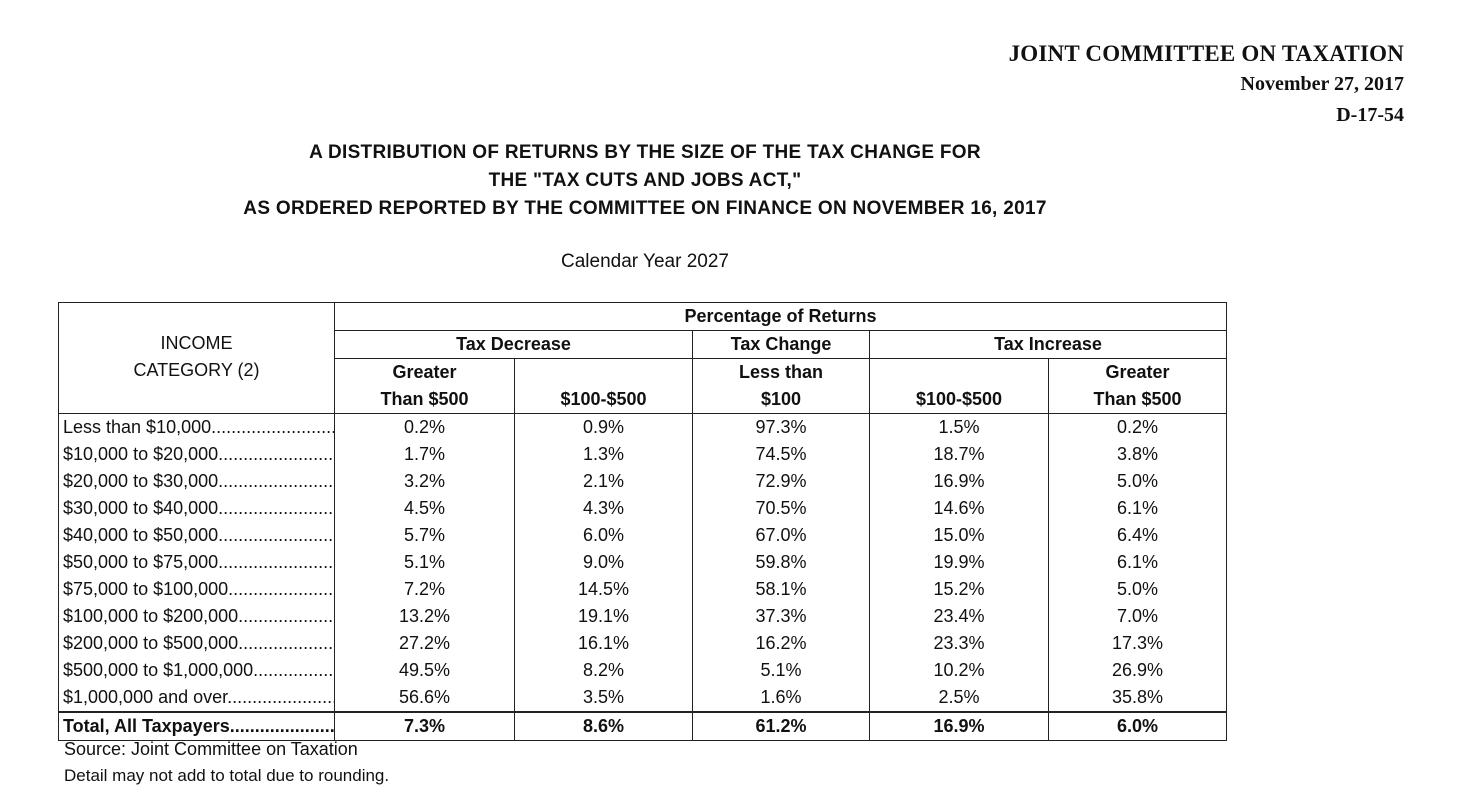 Image resolution: width=1484 pixels, height=811 pixels. What do you see at coordinates (781, 508) in the screenshot?
I see `value-cell: 70.5%` at bounding box center [781, 508].